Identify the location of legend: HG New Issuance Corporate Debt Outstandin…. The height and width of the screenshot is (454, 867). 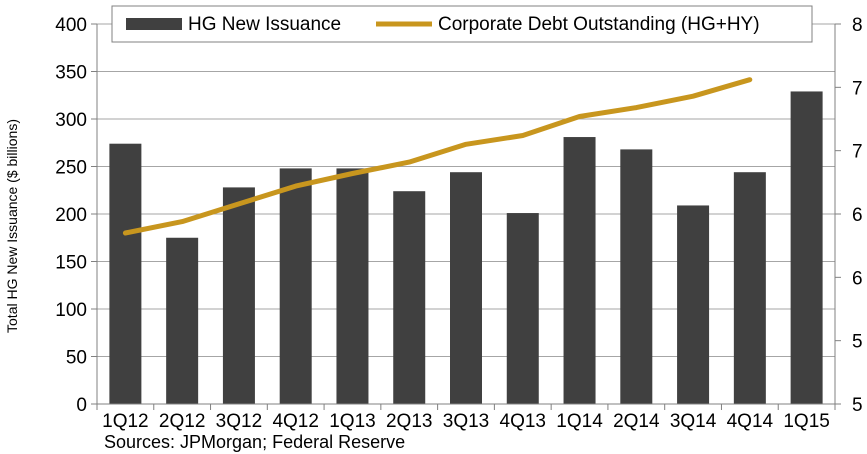
(462, 24).